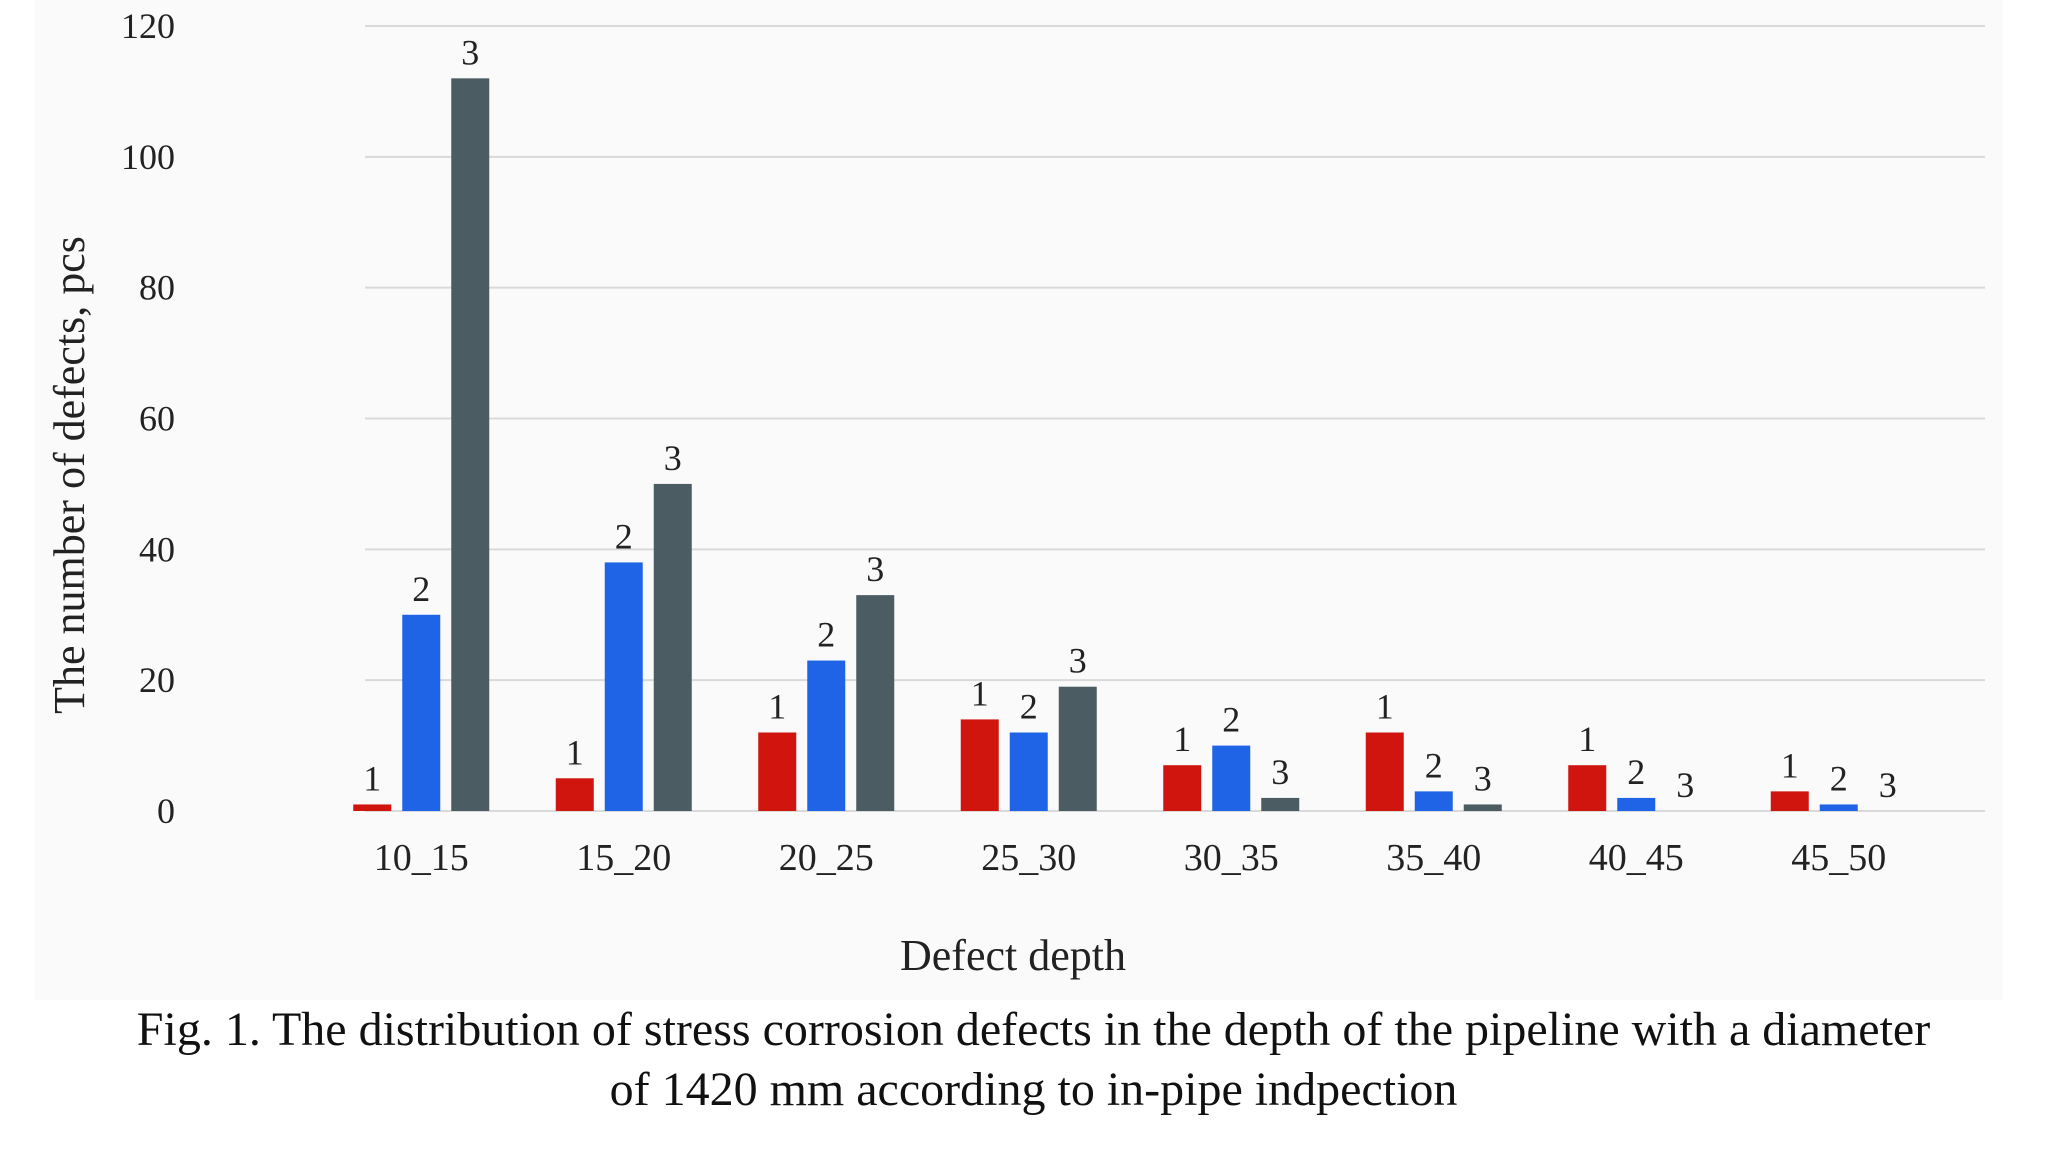  What do you see at coordinates (148, 26) in the screenshot?
I see `y-tick-label: 120` at bounding box center [148, 26].